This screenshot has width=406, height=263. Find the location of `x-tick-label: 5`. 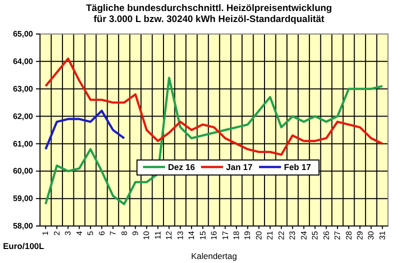

x-tick-label: 5 is located at coordinates (91, 233).